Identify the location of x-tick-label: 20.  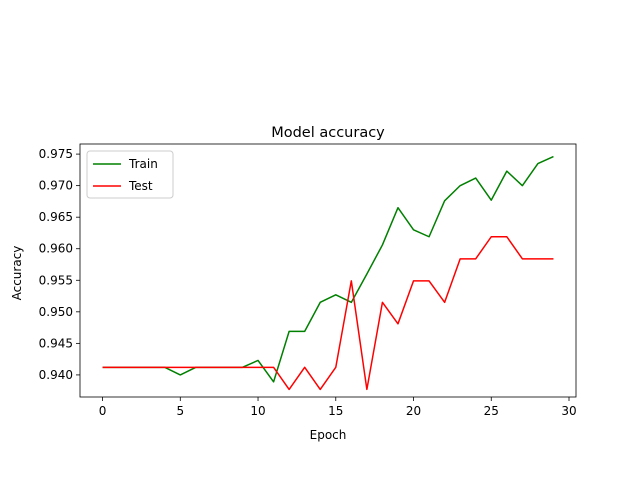
(413, 411).